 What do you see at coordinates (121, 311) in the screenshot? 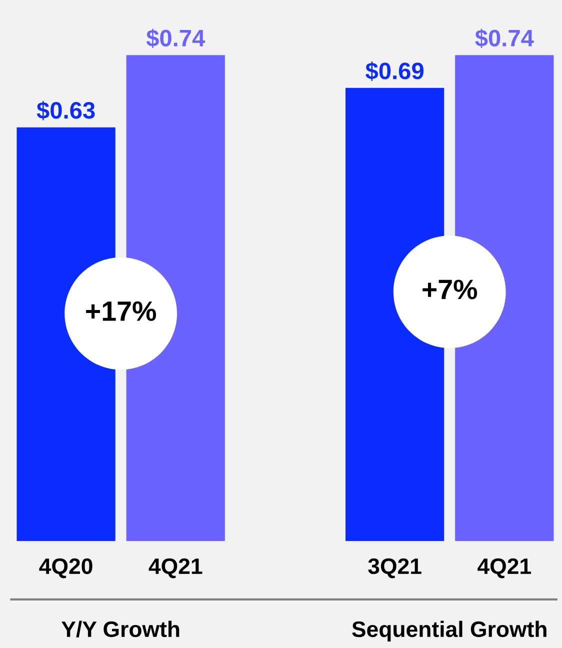
I see `annotation: +17%` at bounding box center [121, 311].